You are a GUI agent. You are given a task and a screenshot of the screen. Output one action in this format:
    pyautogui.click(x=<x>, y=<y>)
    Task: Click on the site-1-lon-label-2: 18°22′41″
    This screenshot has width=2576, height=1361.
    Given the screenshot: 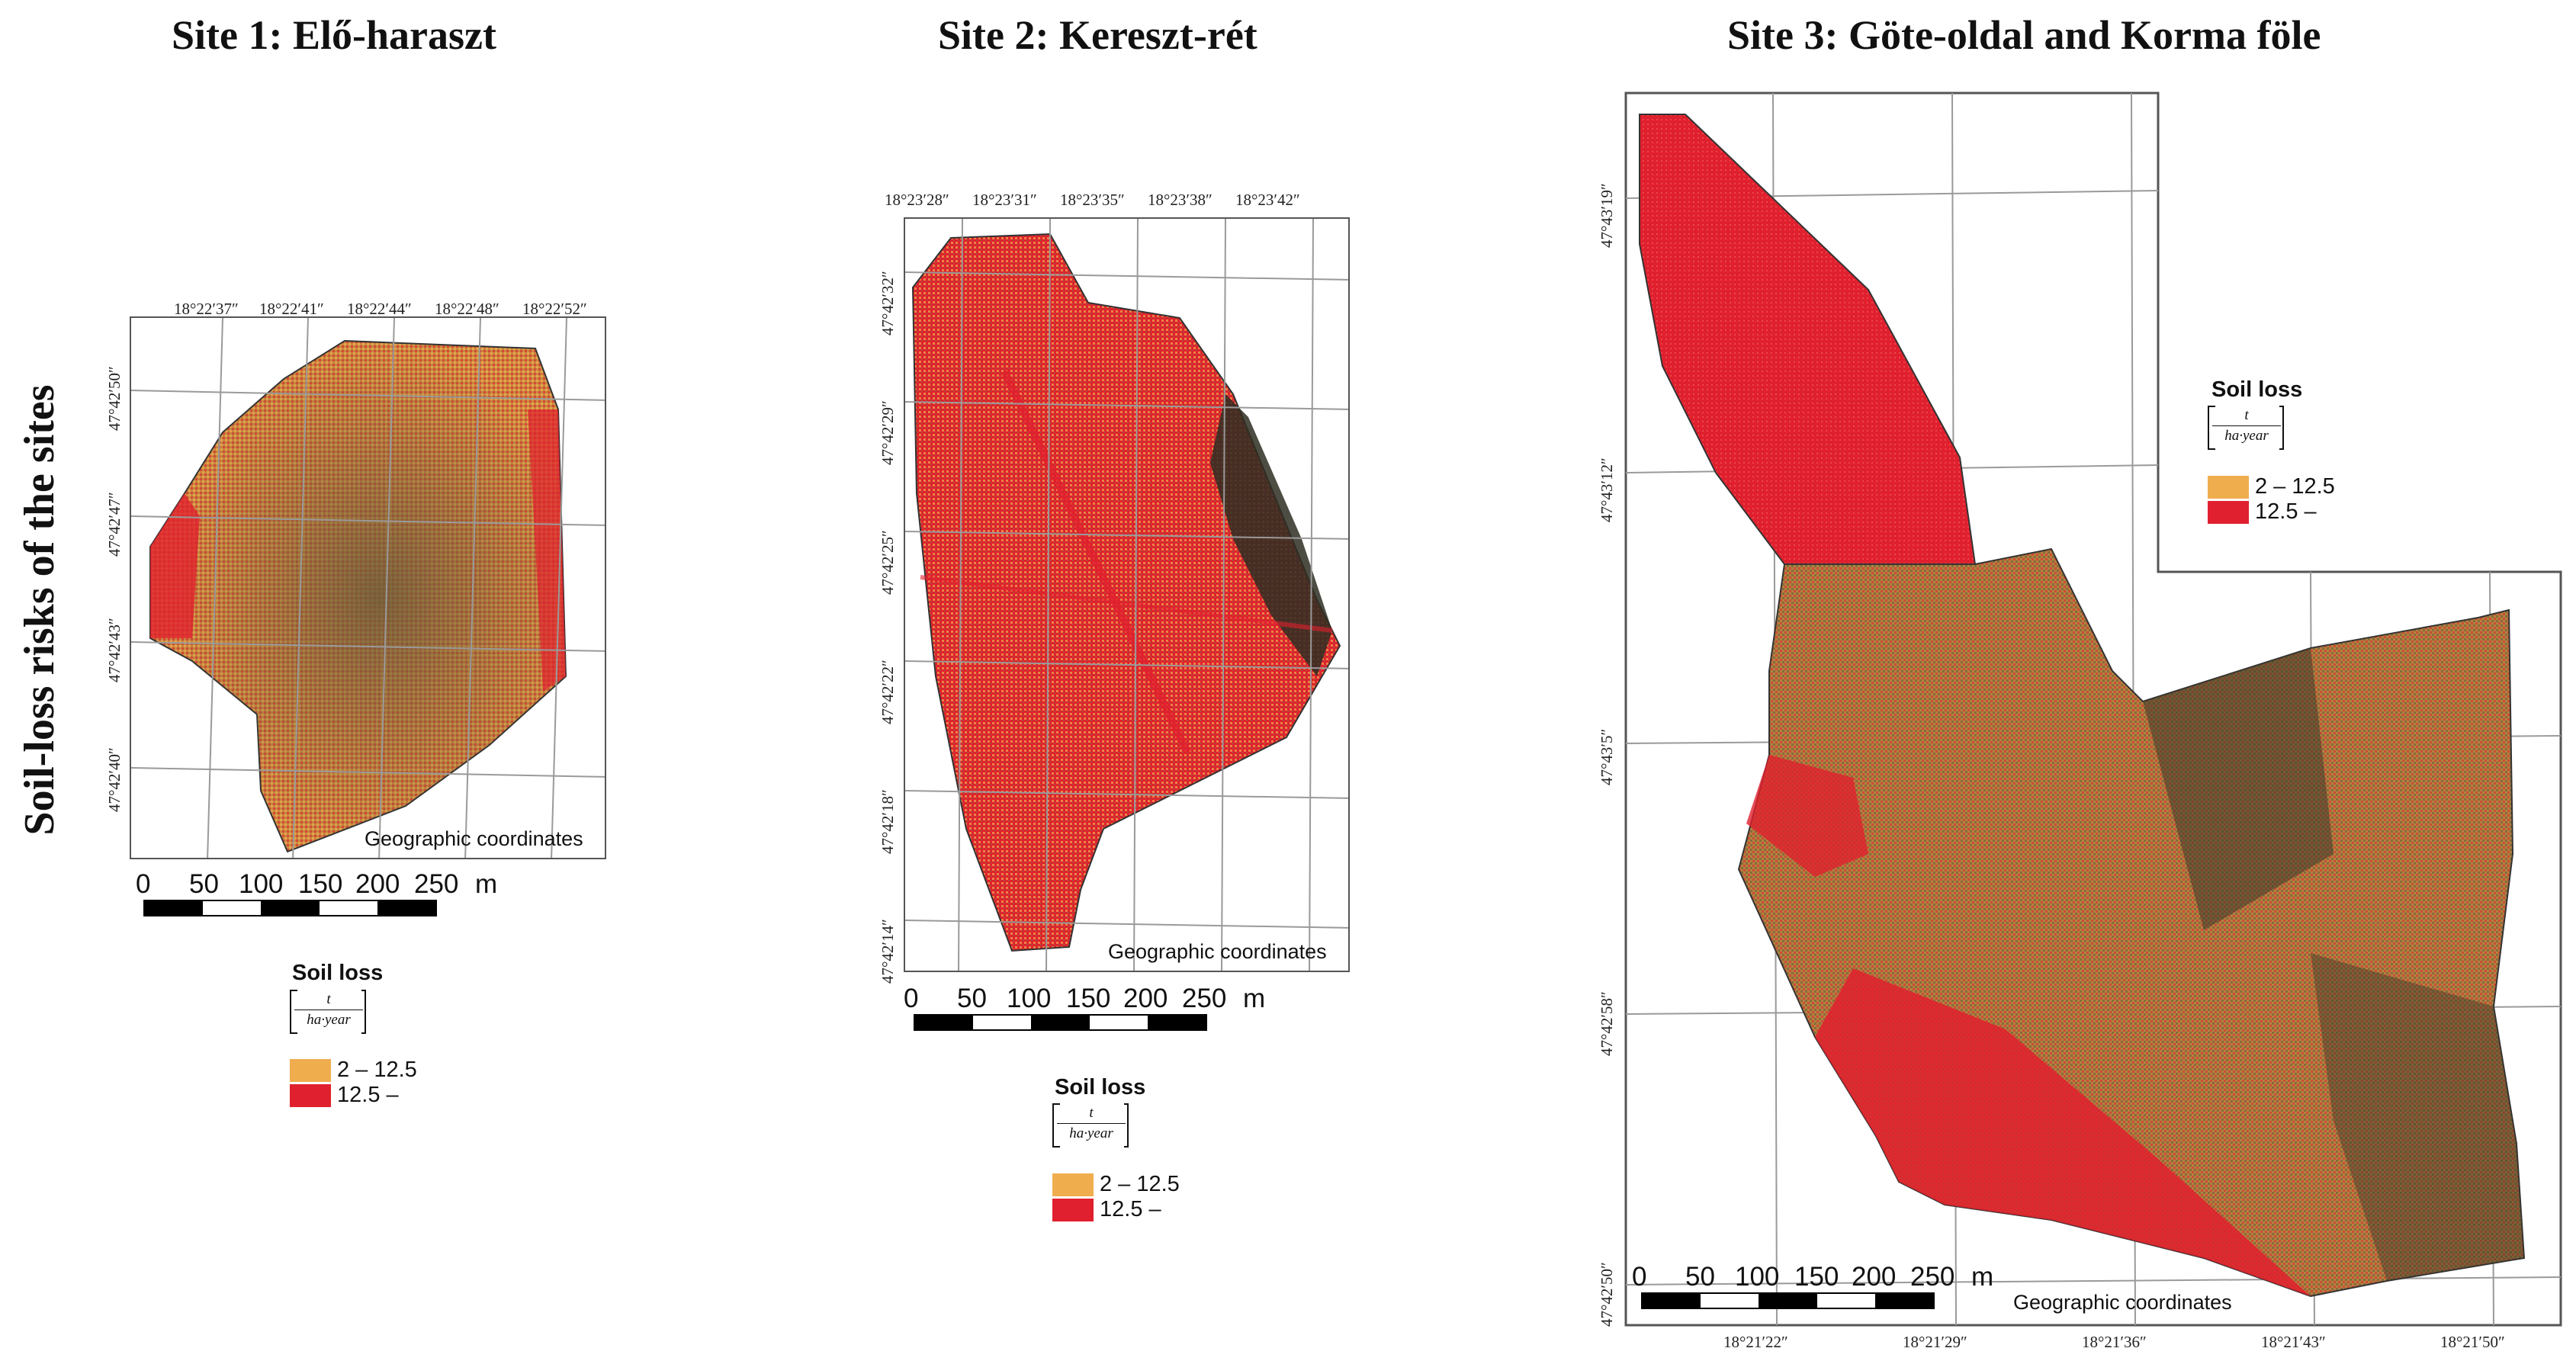 What is the action you would take?
    pyautogui.click(x=291, y=309)
    